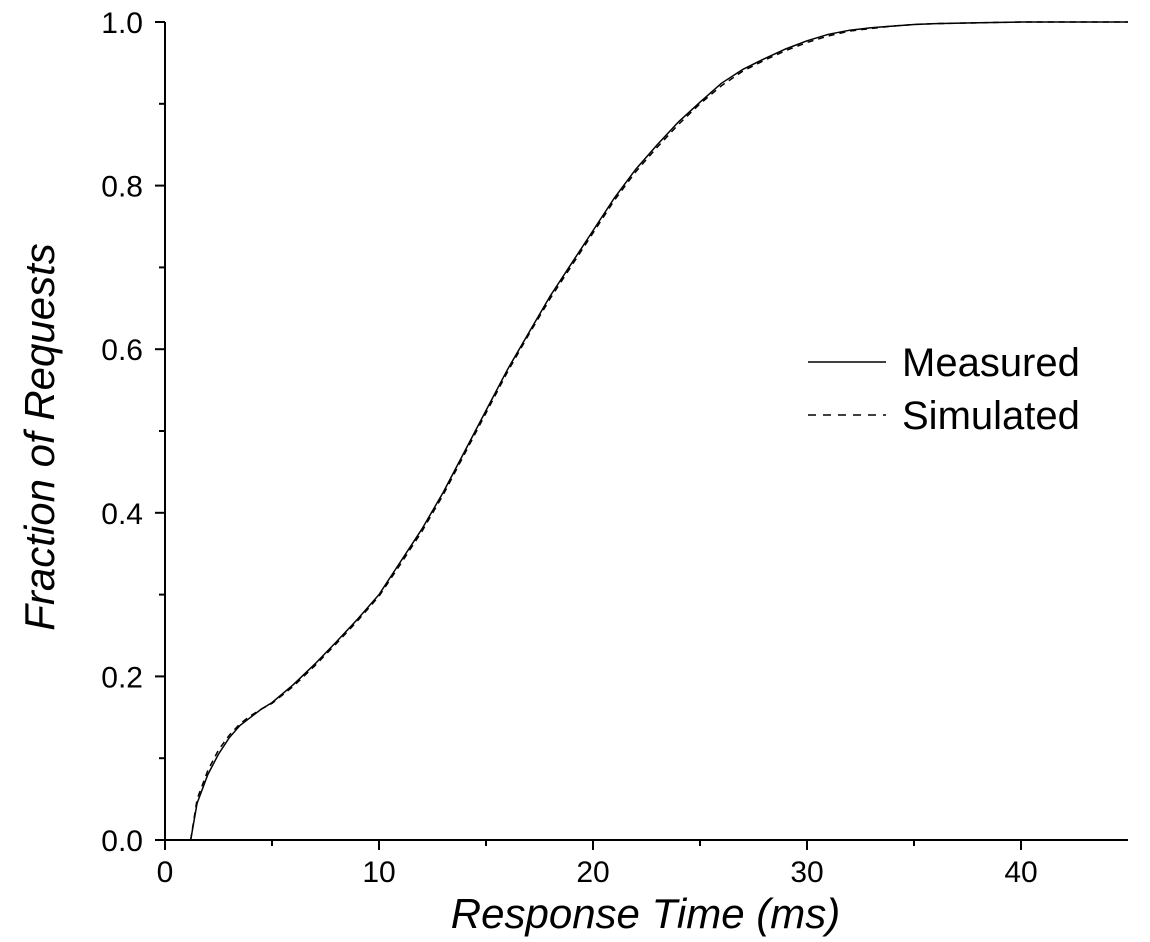 The image size is (1150, 942). What do you see at coordinates (645, 913) in the screenshot?
I see `x-axis-title: Response Time (ms)` at bounding box center [645, 913].